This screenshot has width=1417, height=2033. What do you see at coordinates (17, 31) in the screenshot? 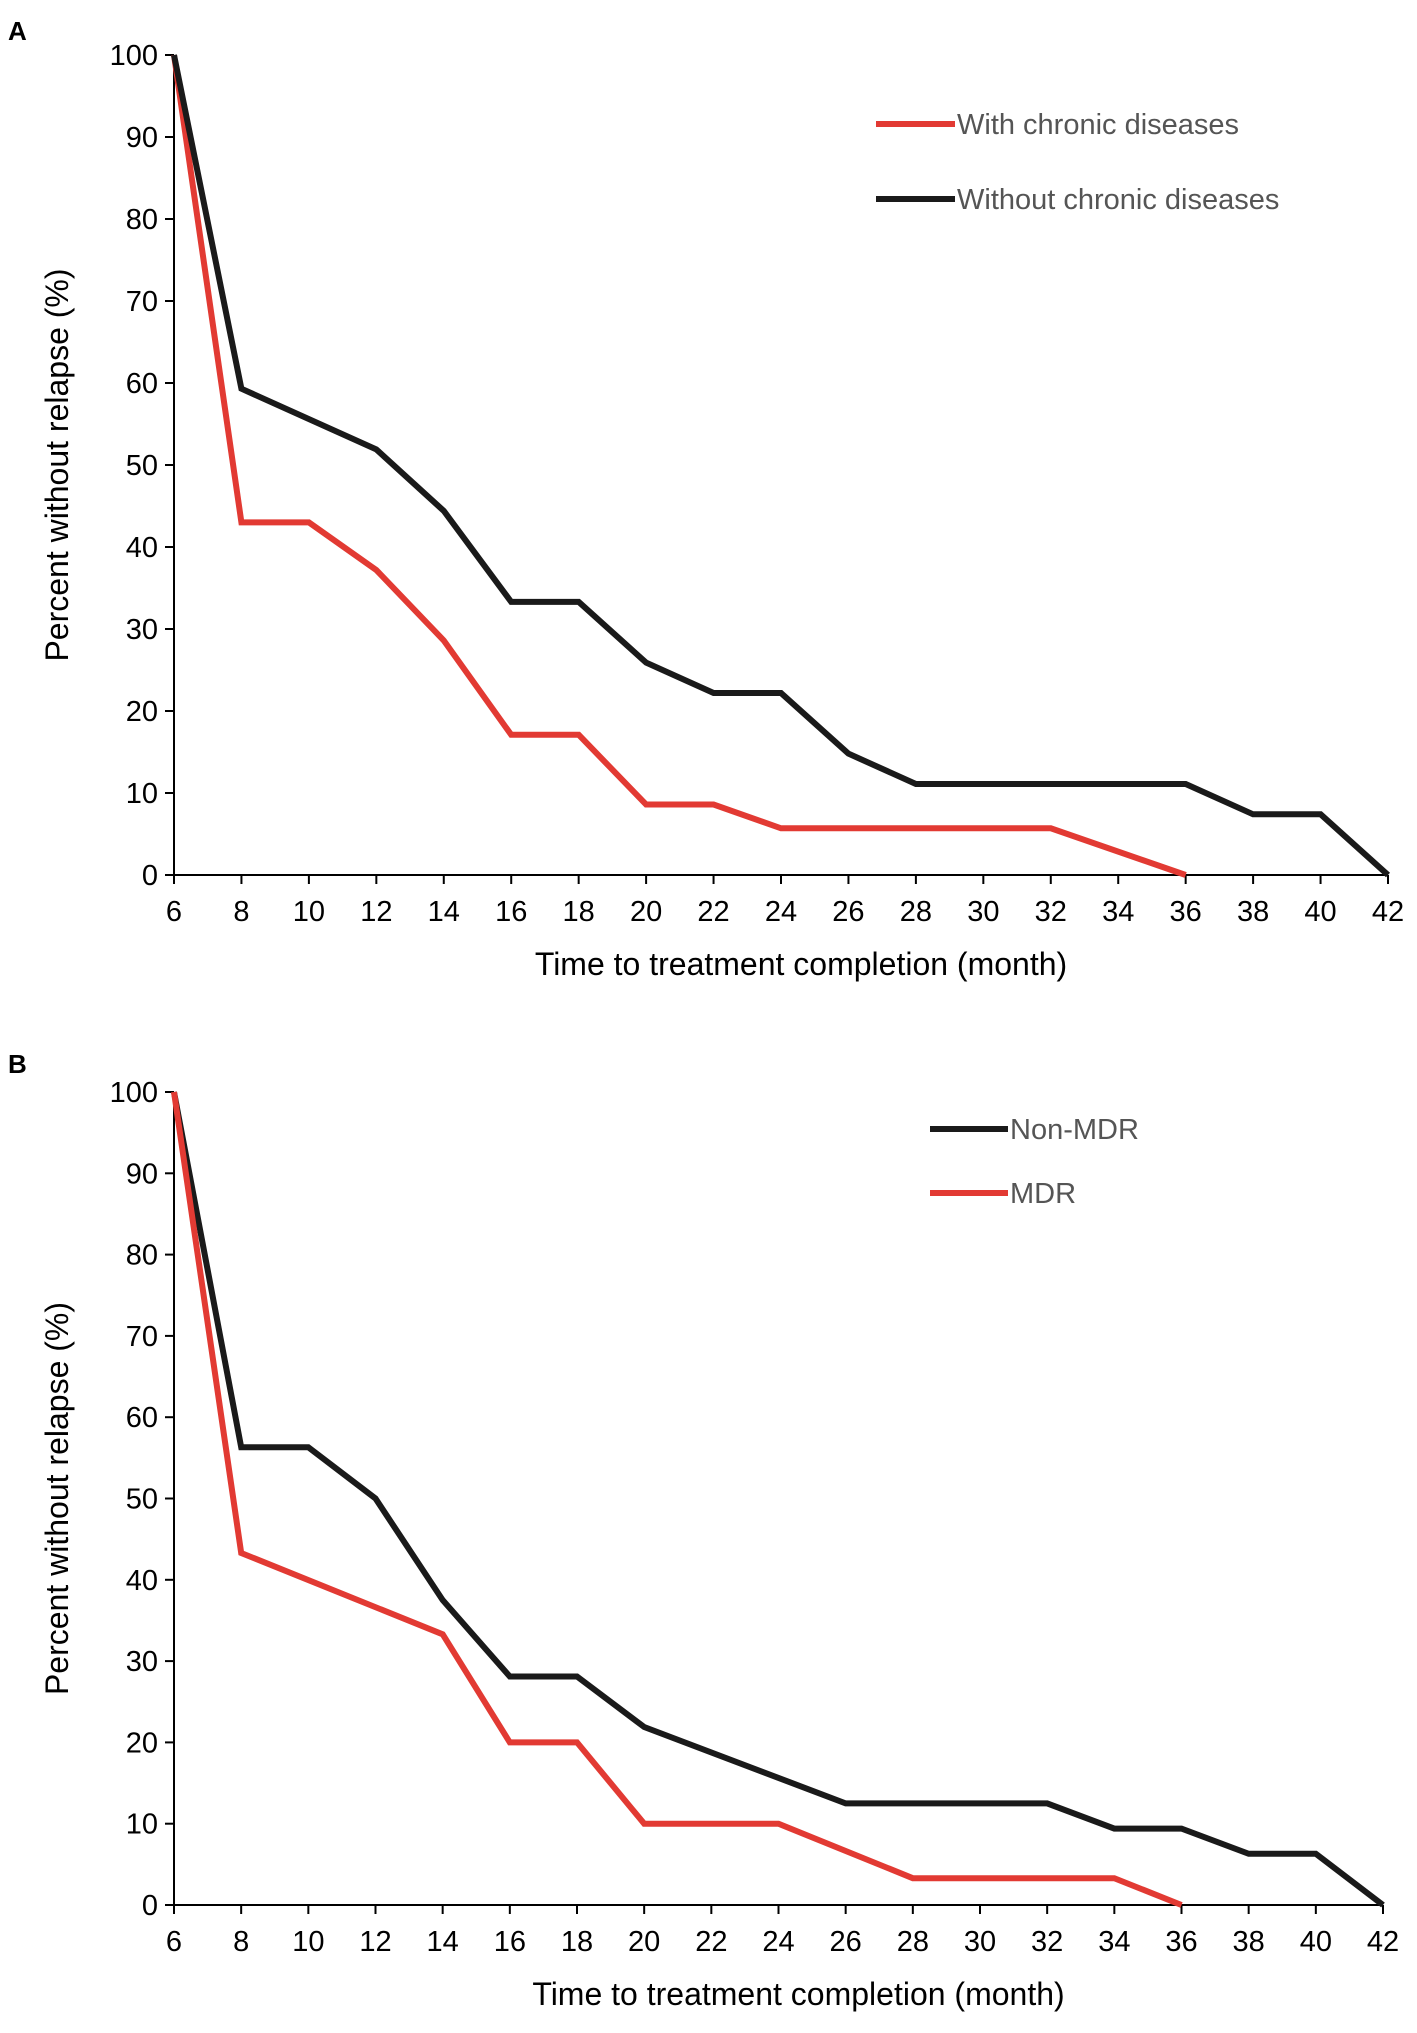
I see `panel-letter: A` at bounding box center [17, 31].